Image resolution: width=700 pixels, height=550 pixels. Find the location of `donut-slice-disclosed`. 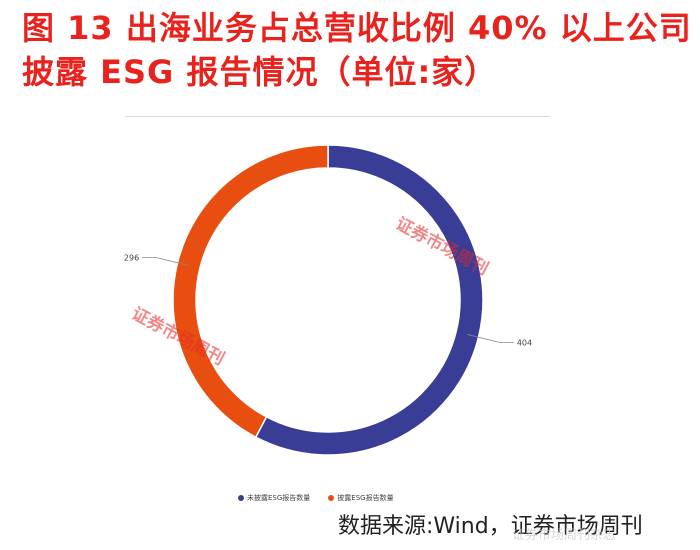

donut-slice-disclosed is located at coordinates (250, 291).